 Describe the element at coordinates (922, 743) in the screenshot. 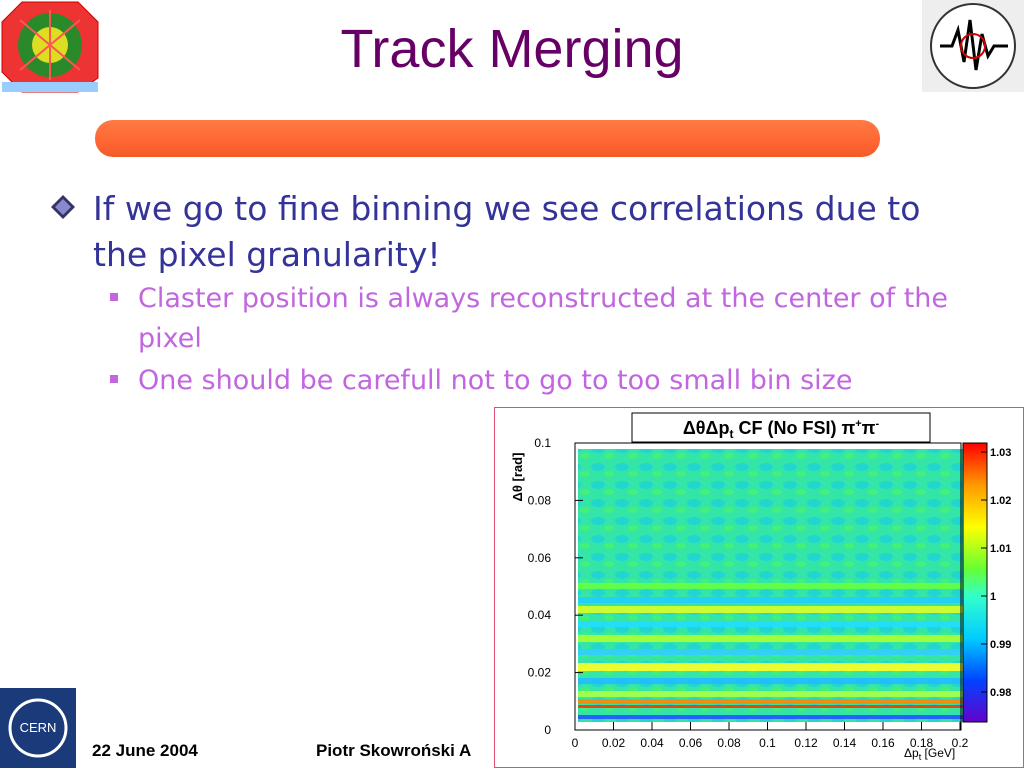

I see `x-tick-label: 0.18` at that location.